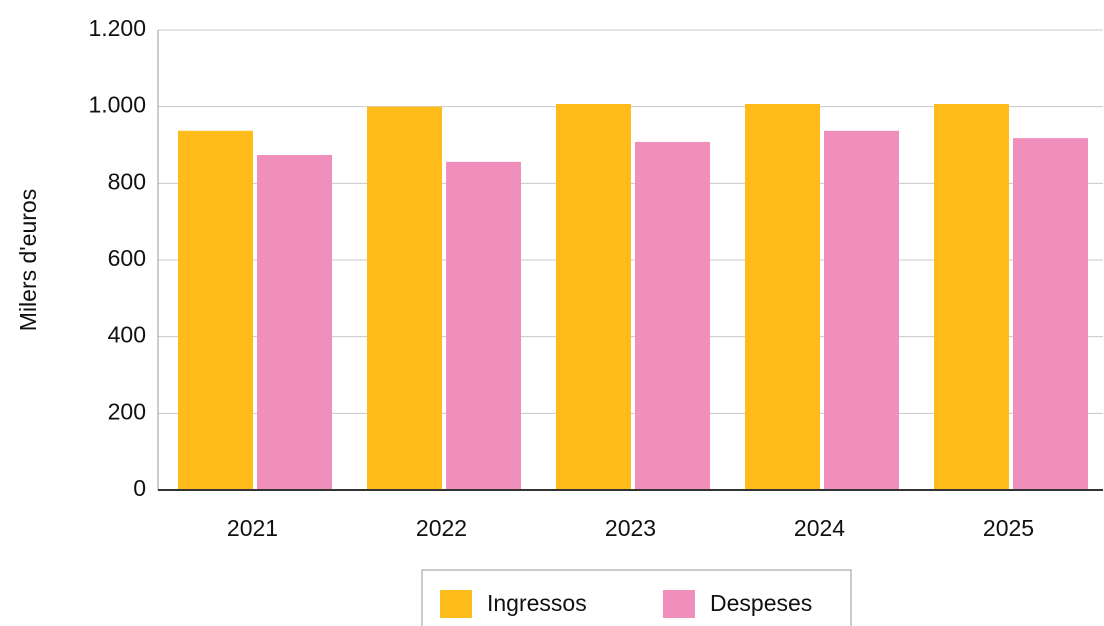  What do you see at coordinates (1008, 528) in the screenshot?
I see `x-tick-label: 2025` at bounding box center [1008, 528].